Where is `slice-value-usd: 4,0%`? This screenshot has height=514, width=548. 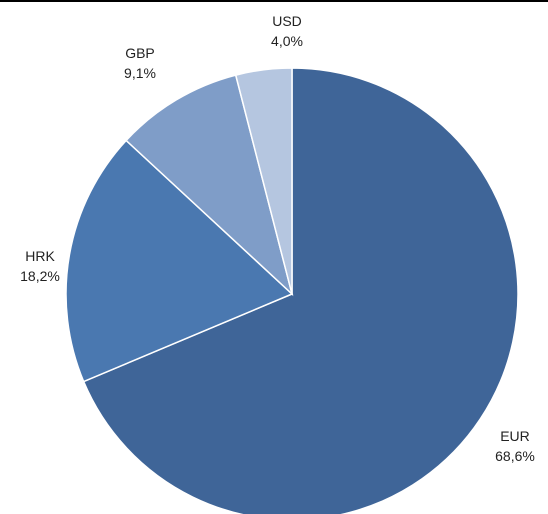
slice-value-usd: 4,0% is located at coordinates (287, 41).